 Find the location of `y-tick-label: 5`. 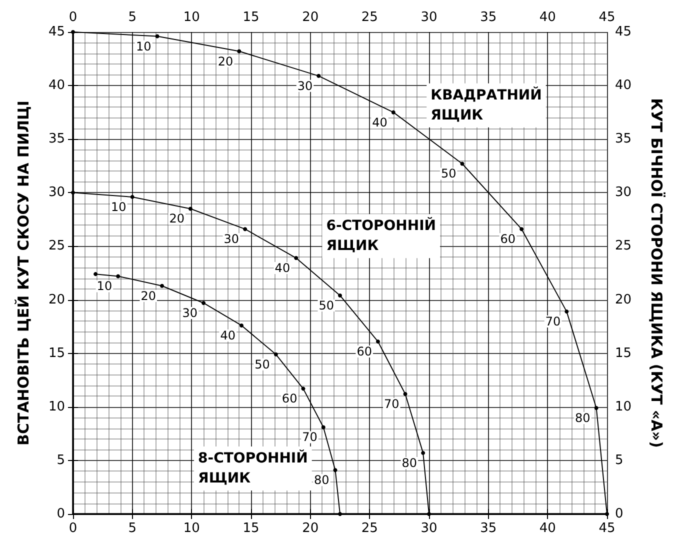

y-tick-label: 5 is located at coordinates (60, 460).